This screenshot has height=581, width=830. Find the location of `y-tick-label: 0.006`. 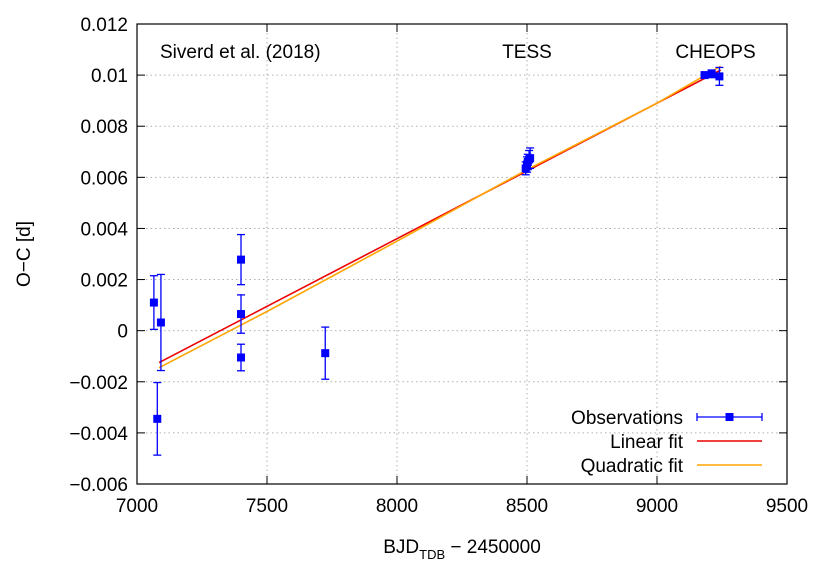

y-tick-label: 0.006 is located at coordinates (104, 178).